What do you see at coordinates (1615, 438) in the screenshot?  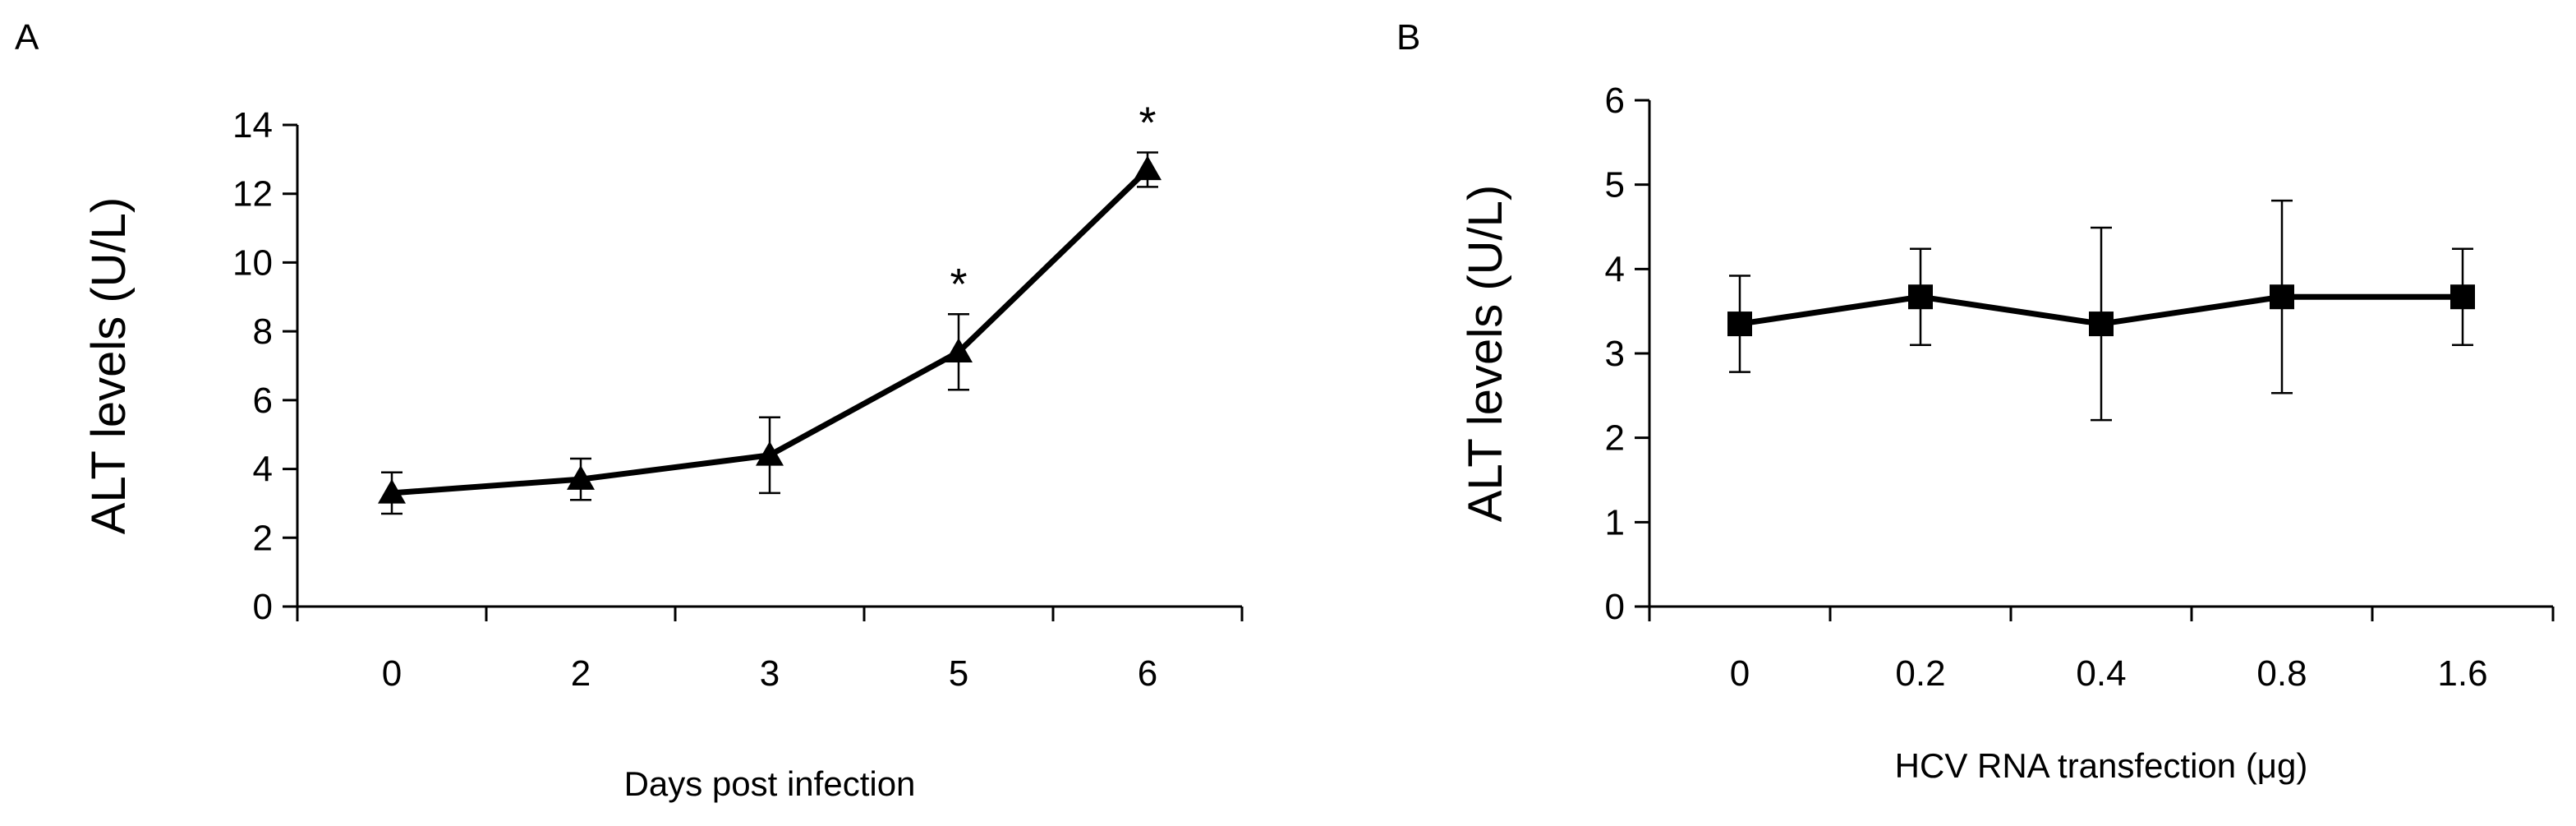 I see `panel-b-y-tick-label: 2` at bounding box center [1615, 438].